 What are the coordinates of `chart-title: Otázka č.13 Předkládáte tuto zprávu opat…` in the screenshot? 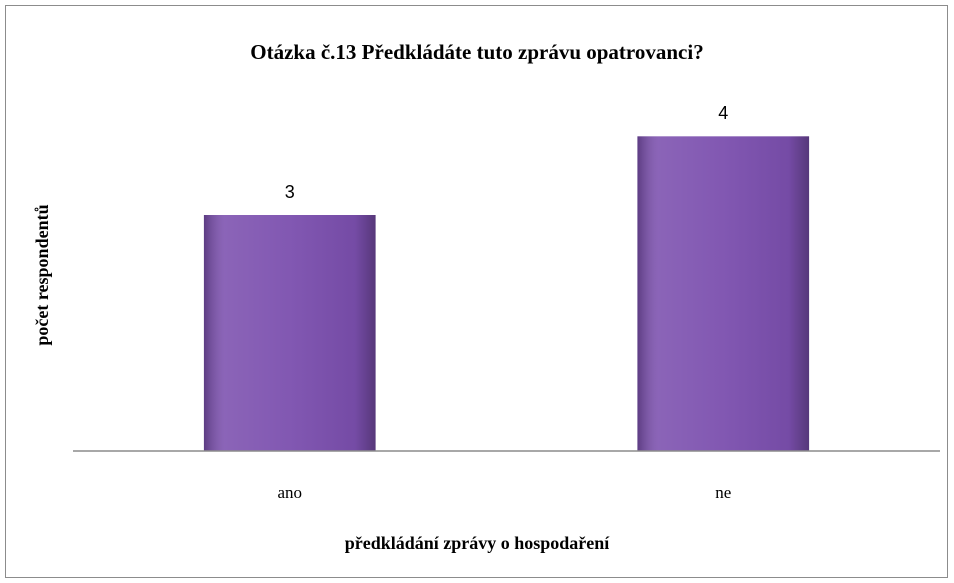 It's located at (476, 52).